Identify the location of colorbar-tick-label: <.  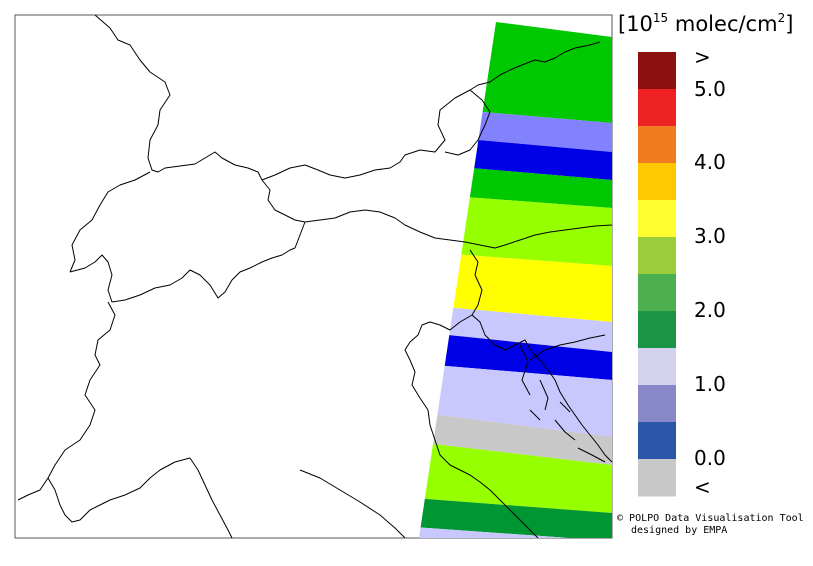
(702, 487).